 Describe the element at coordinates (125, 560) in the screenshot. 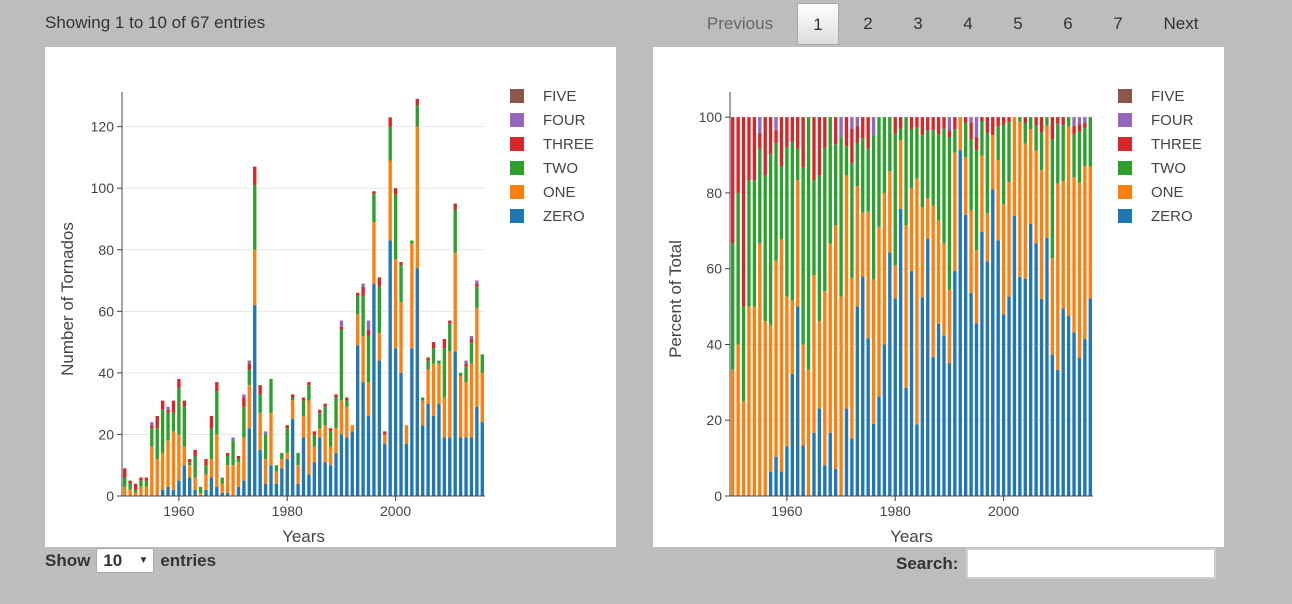

I see `entries-select: 10 ▼` at that location.